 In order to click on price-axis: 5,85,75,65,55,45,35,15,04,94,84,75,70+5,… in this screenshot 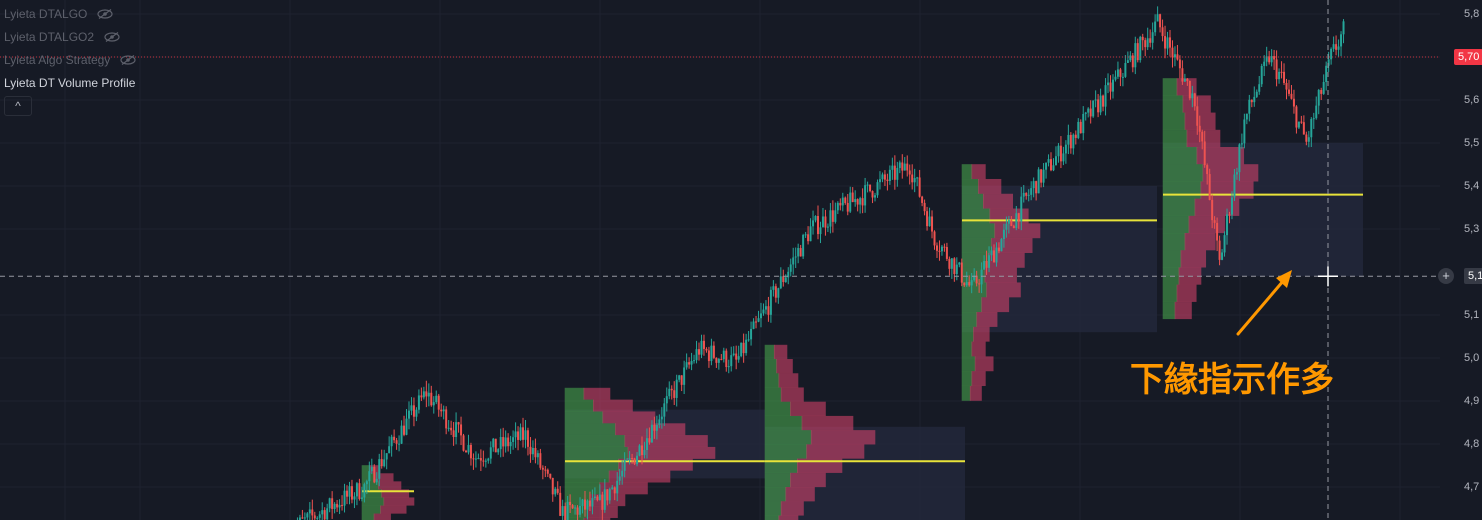, I will do `click(1460, 260)`.